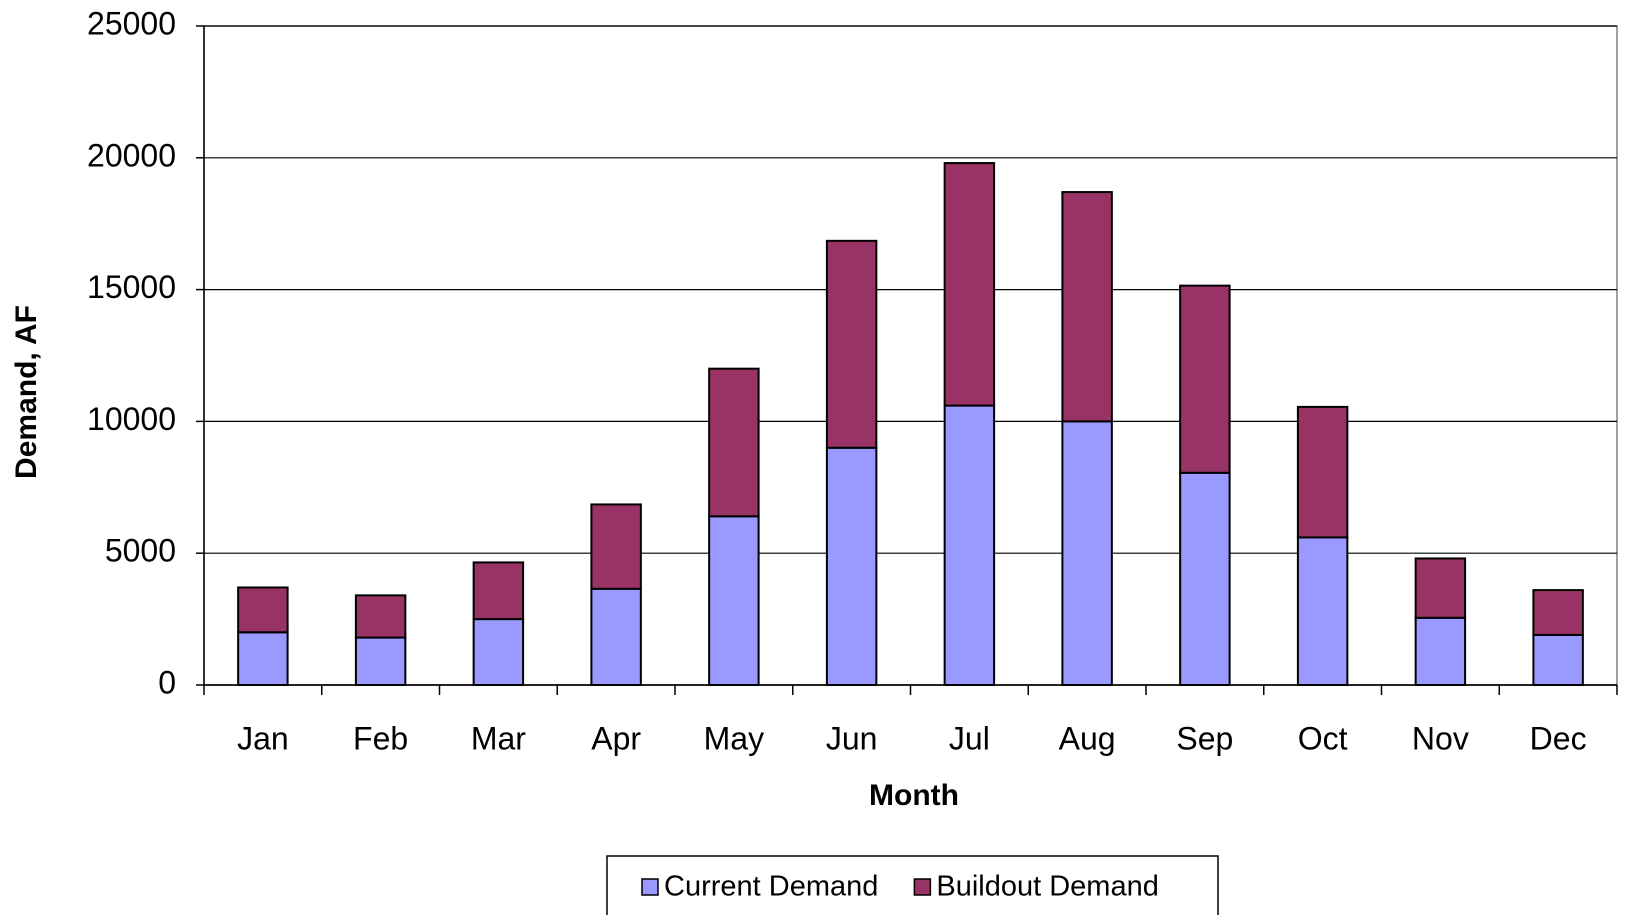 This screenshot has height=915, width=1625. I want to click on x-tick-label: May, so click(734, 738).